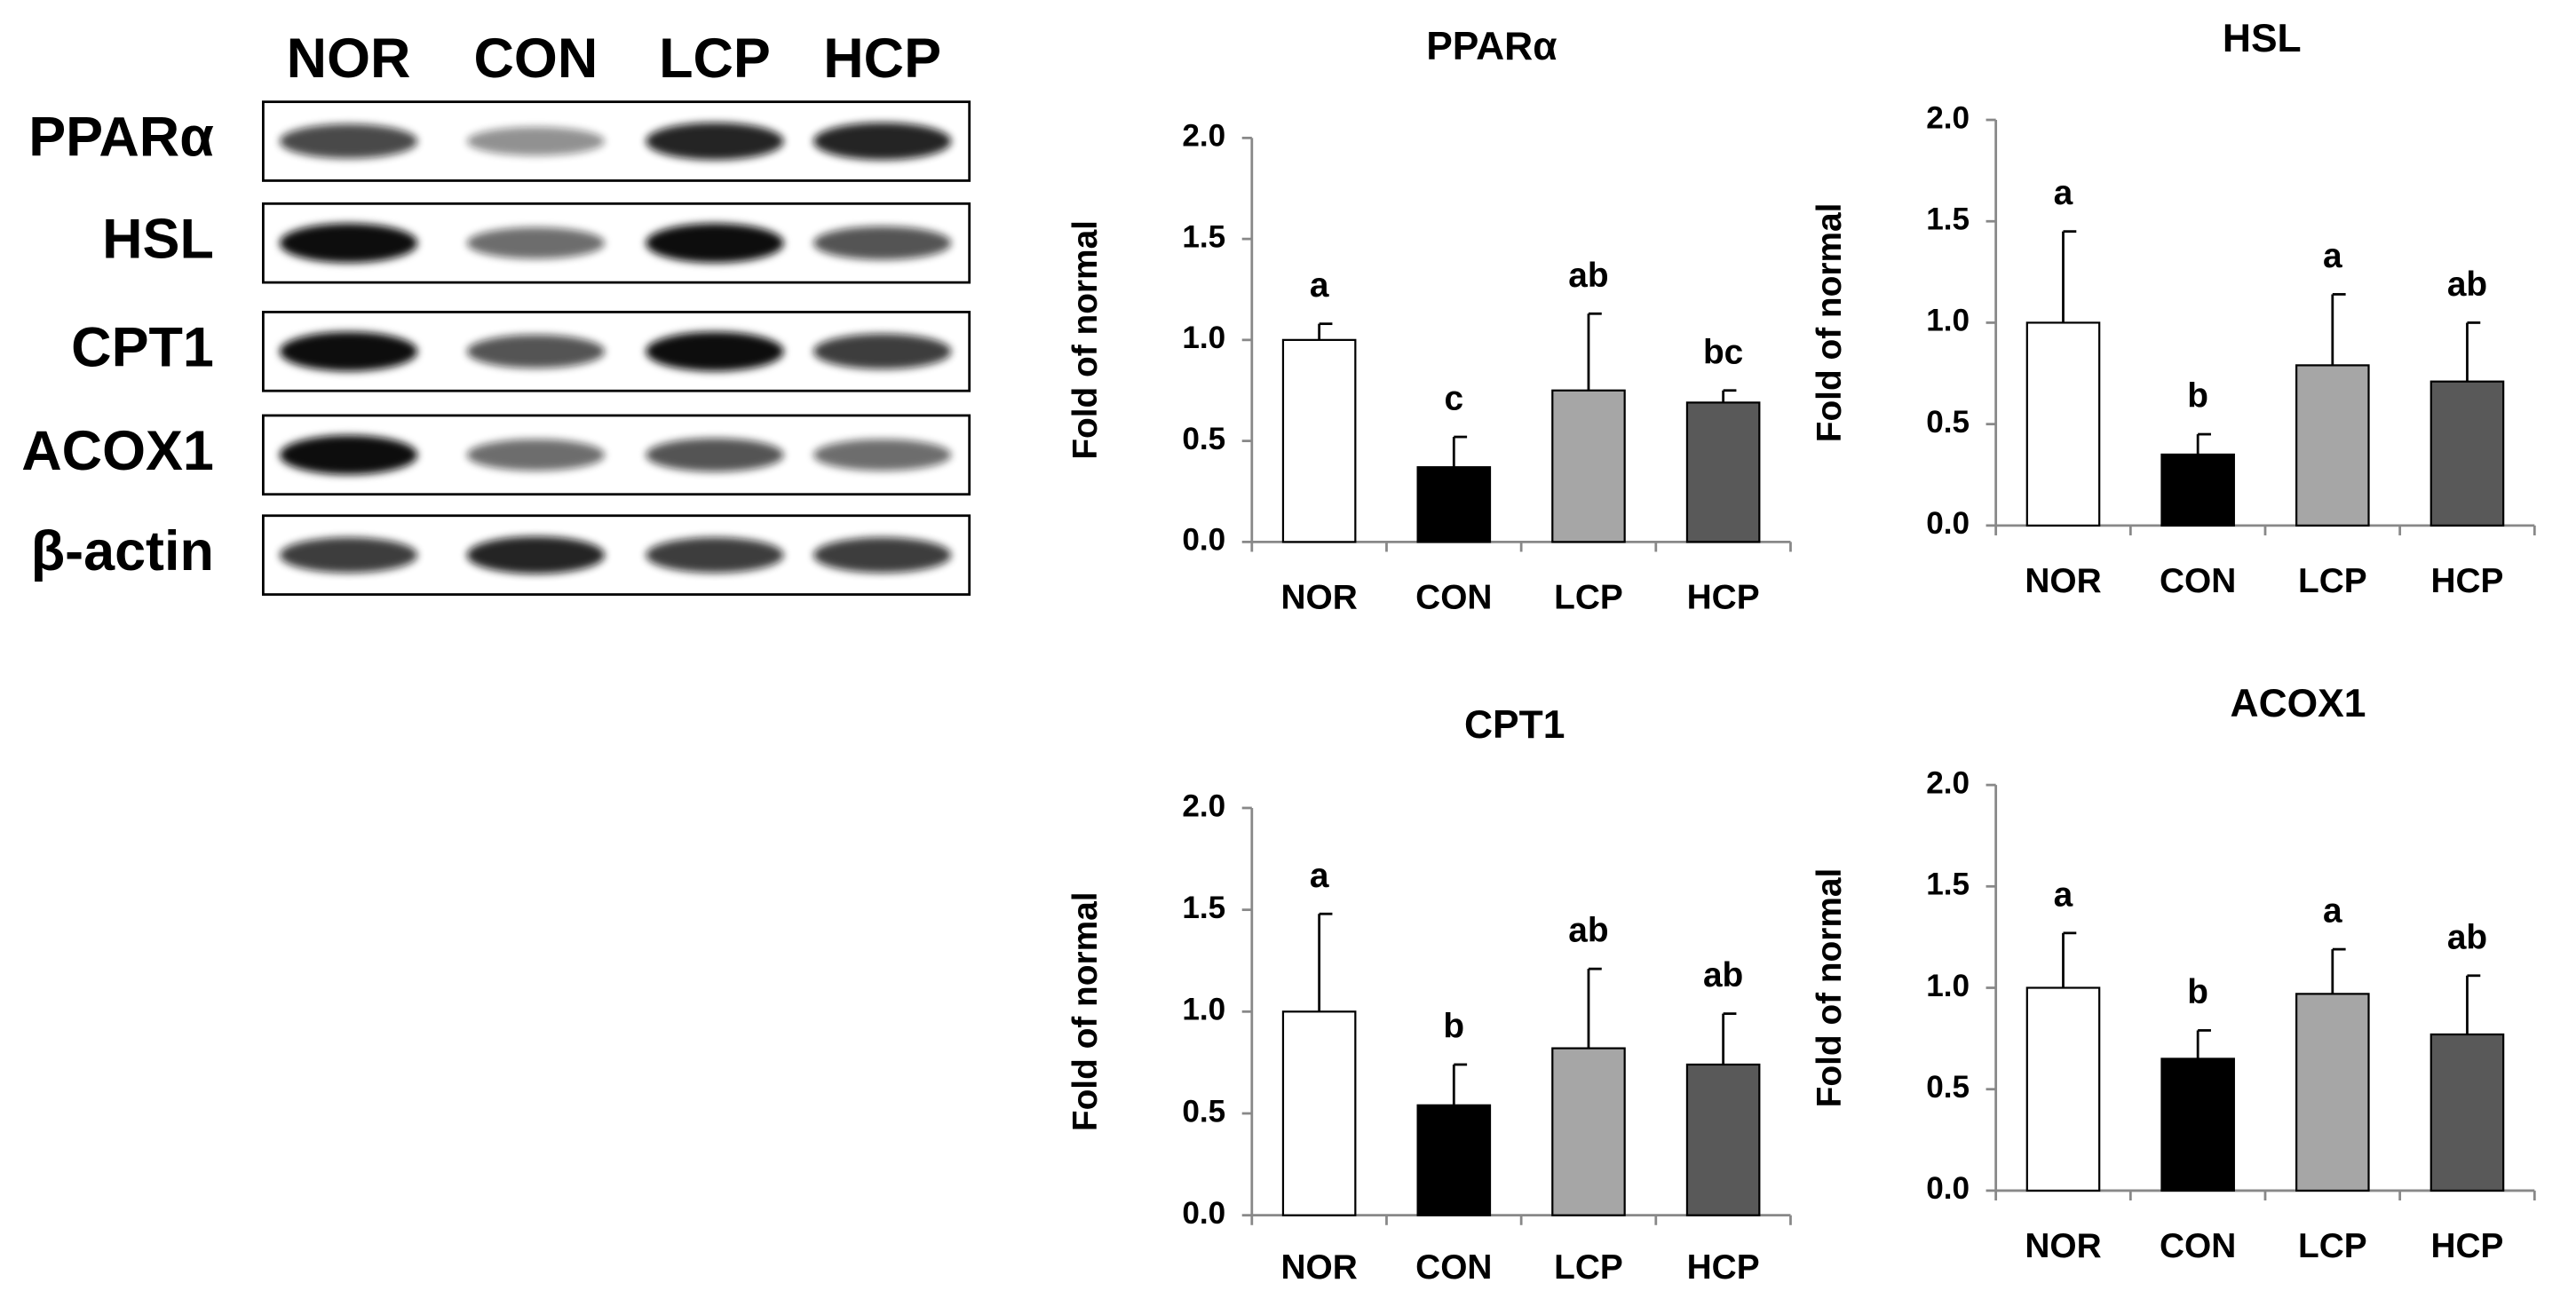 The width and height of the screenshot is (2576, 1299). What do you see at coordinates (2263, 38) in the screenshot?
I see `chart-title: HSL` at bounding box center [2263, 38].